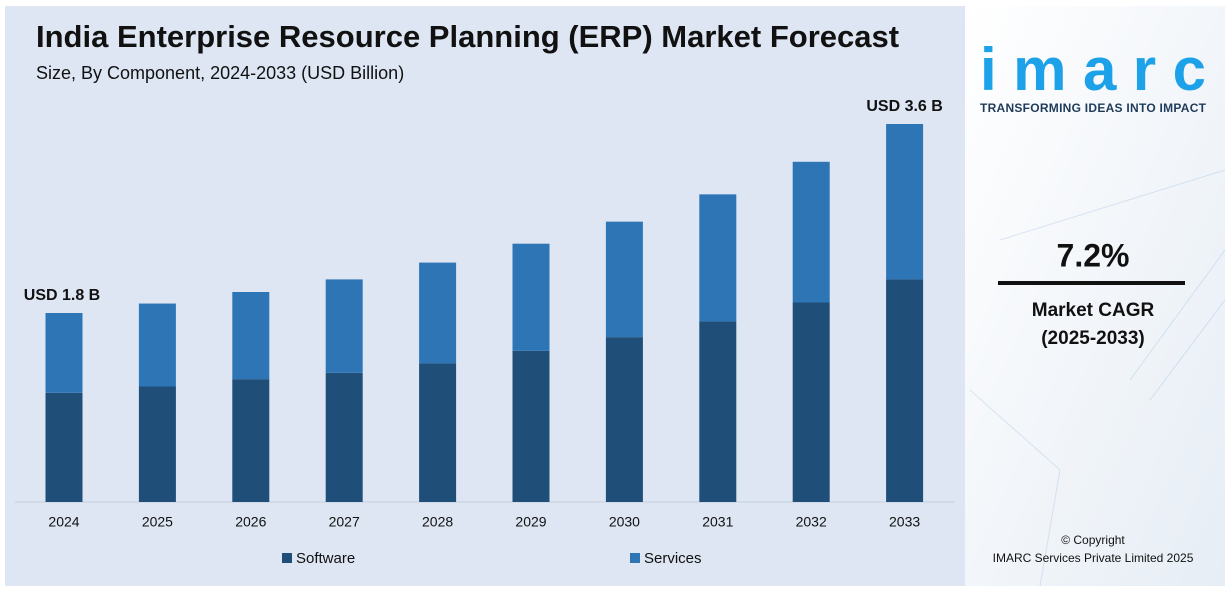 This screenshot has height=597, width=1230. What do you see at coordinates (1093, 69) in the screenshot?
I see `logo: imarc` at bounding box center [1093, 69].